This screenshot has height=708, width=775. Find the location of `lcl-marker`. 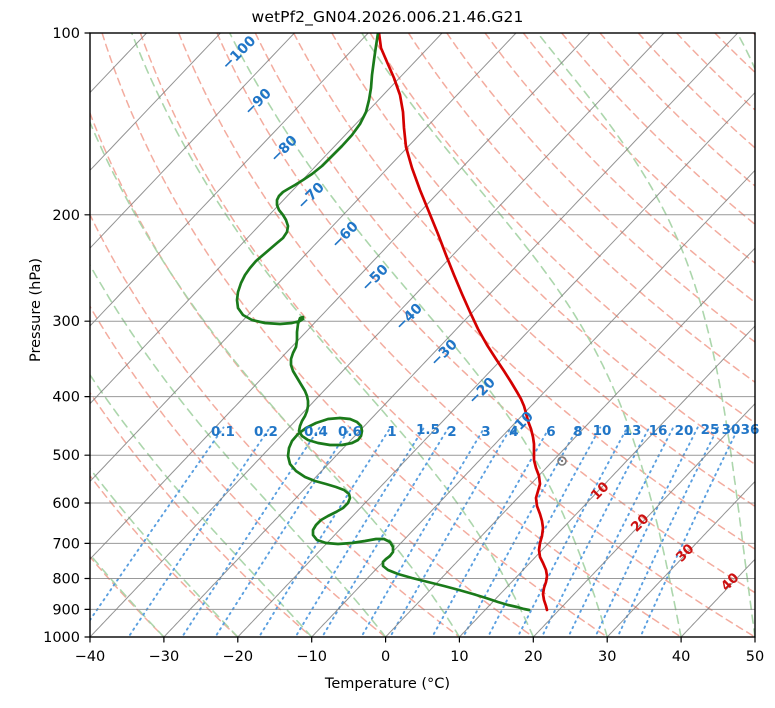

lcl-marker is located at coordinates (562, 461).